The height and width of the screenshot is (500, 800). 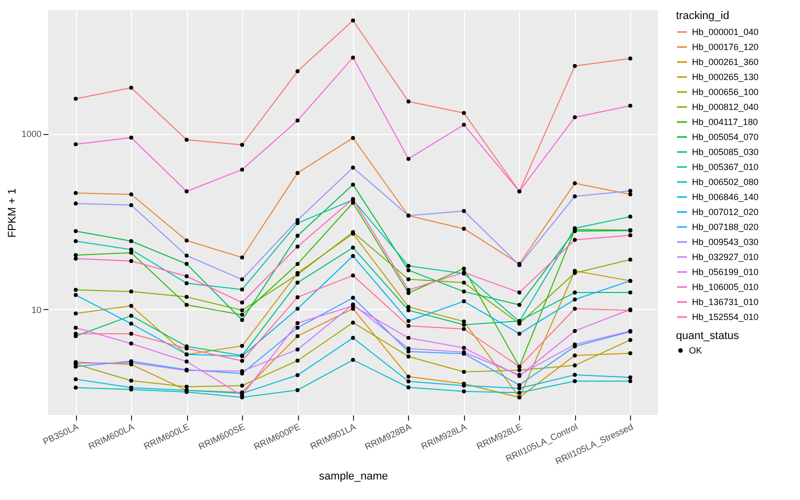 I want to click on y-axis-title: FPKM + 1, so click(x=12, y=213).